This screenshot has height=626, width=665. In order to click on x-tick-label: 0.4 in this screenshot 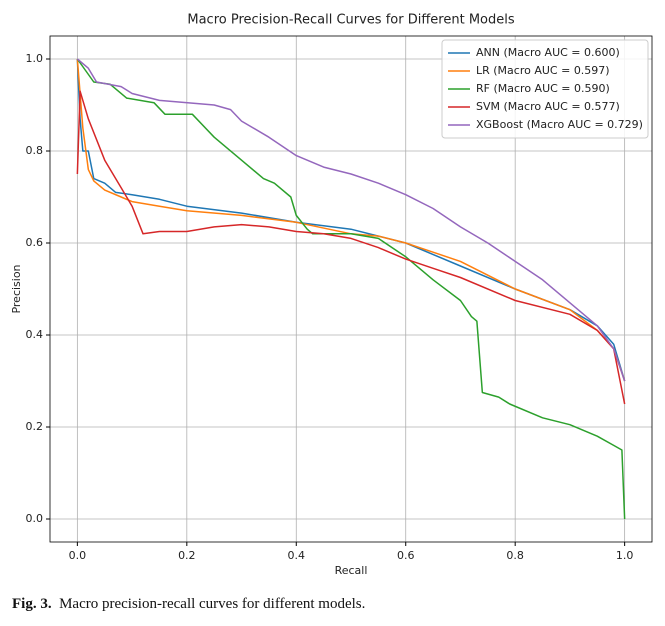, I will do `click(297, 555)`.